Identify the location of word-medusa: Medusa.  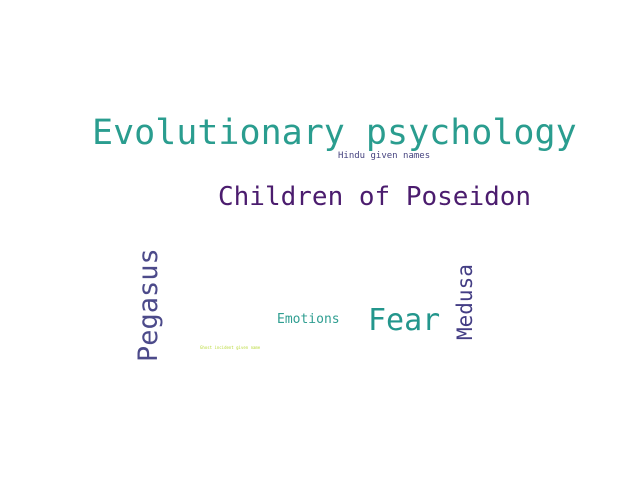
(465, 302).